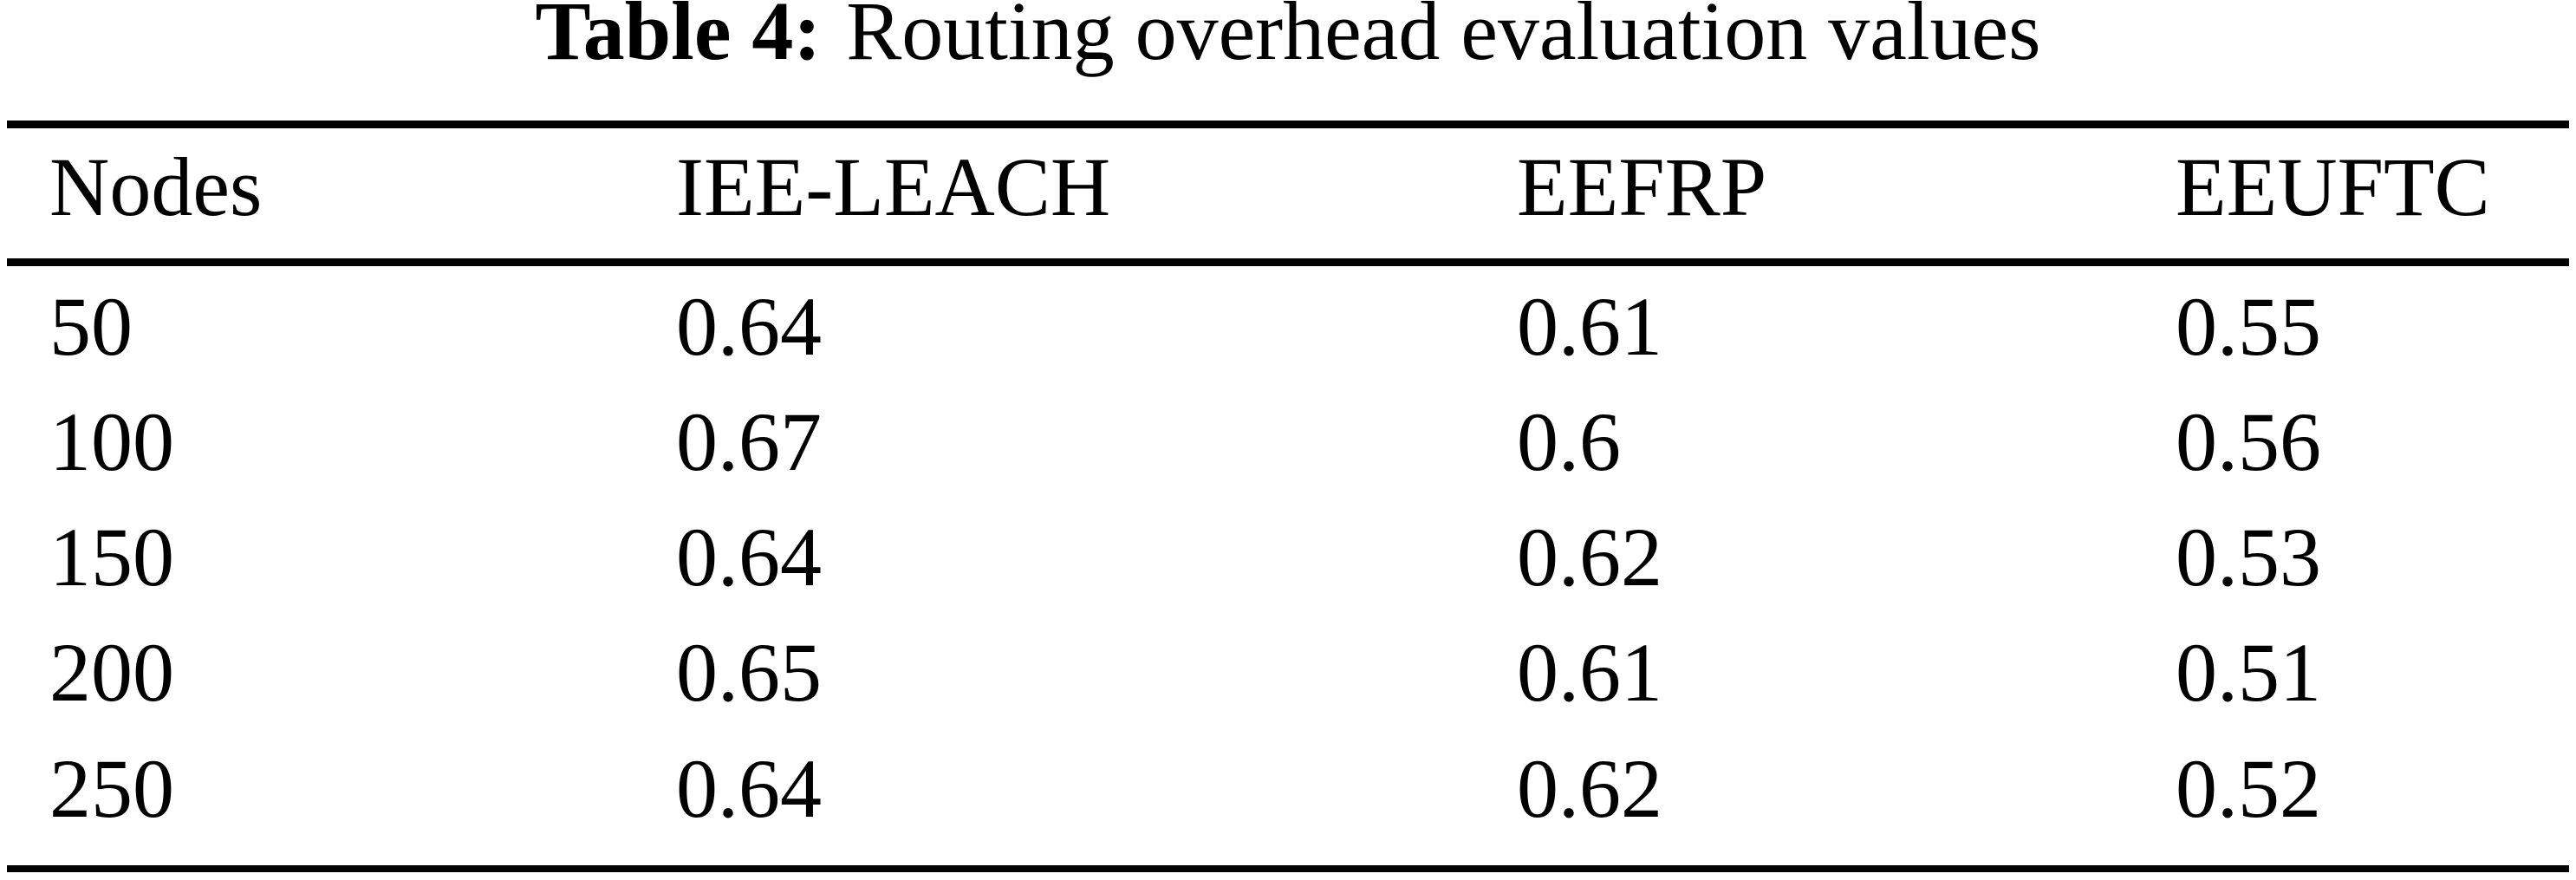 Image resolution: width=2576 pixels, height=880 pixels. What do you see at coordinates (749, 441) in the screenshot?
I see `cell-iee-leach: 0.67` at bounding box center [749, 441].